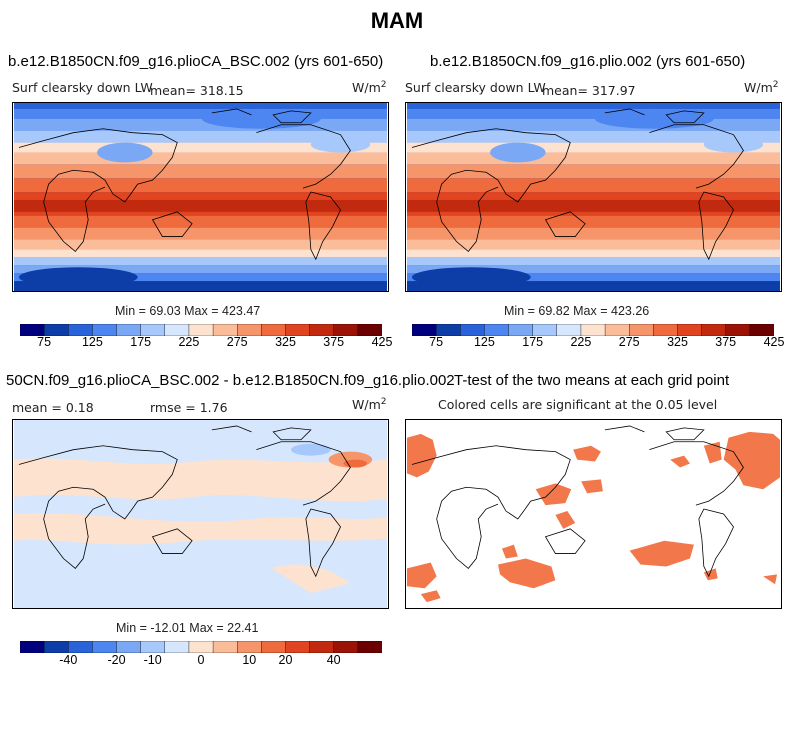 The width and height of the screenshot is (794, 733). What do you see at coordinates (577, 501) in the screenshot?
I see `panel4-coastlines` at bounding box center [577, 501].